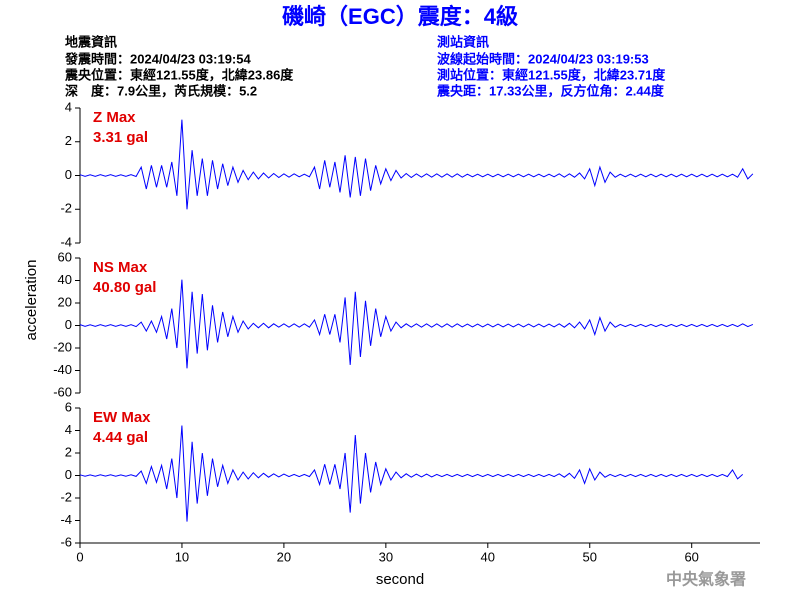 The width and height of the screenshot is (800, 600). I want to click on y-axis-label: acceleration, so click(31, 300).